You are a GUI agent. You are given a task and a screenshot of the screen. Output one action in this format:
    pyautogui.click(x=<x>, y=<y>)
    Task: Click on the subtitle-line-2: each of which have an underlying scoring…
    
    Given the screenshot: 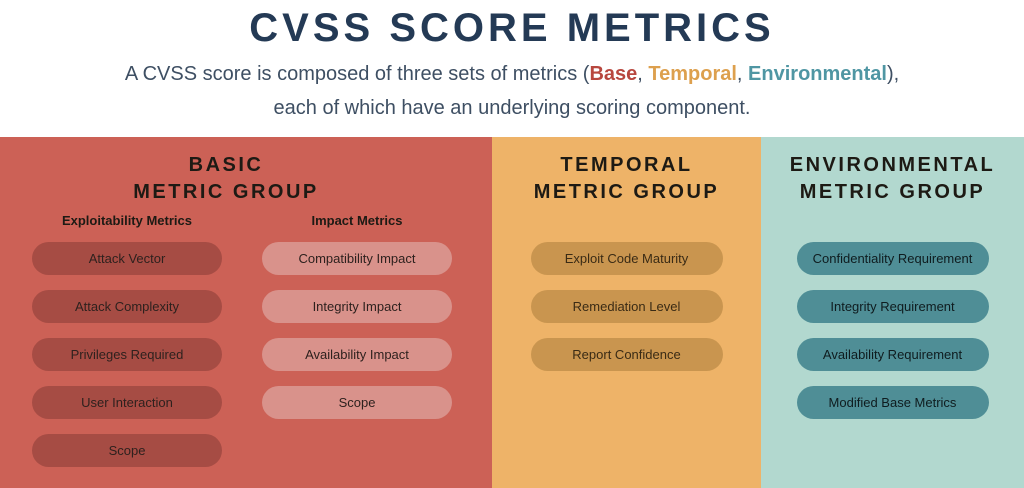 What is the action you would take?
    pyautogui.click(x=512, y=108)
    